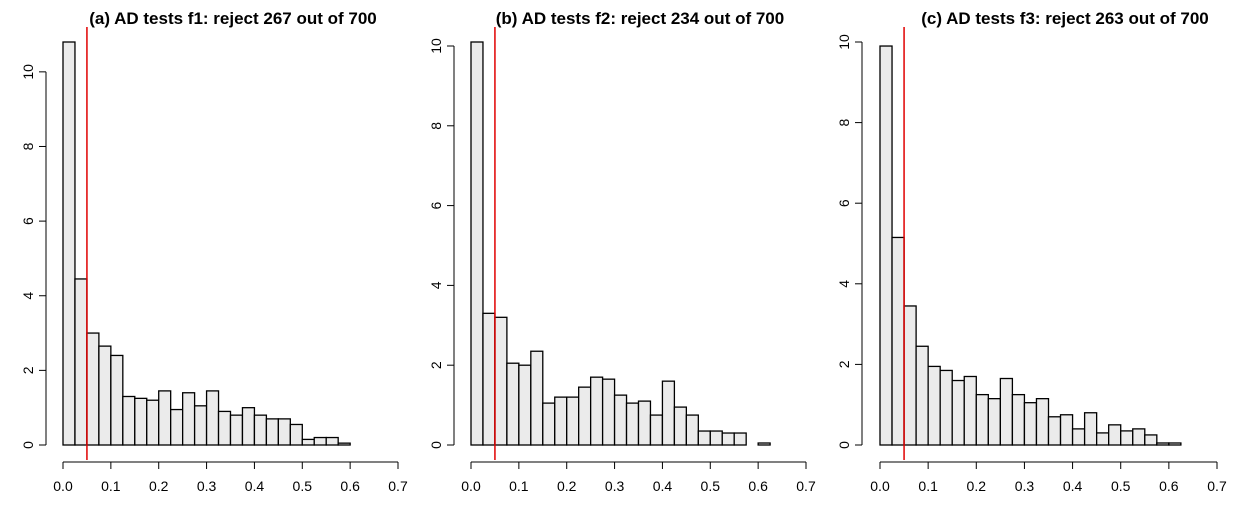  Describe the element at coordinates (28, 370) in the screenshot. I see `y-tick-label-a-1: 2` at that location.